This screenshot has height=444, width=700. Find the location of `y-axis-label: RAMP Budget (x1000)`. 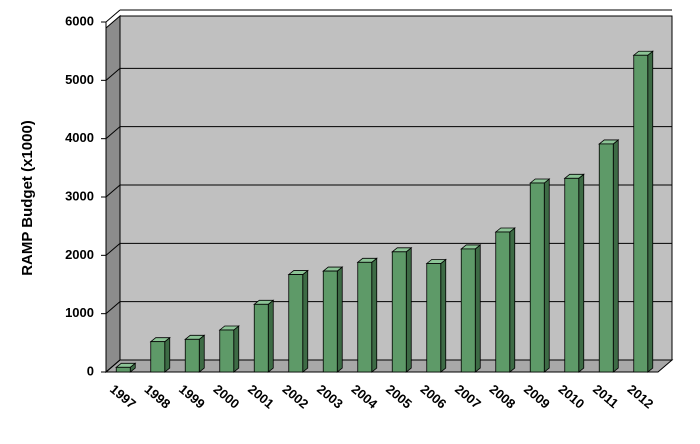

y-axis-label: RAMP Budget (x1000) is located at coordinates (27, 198).